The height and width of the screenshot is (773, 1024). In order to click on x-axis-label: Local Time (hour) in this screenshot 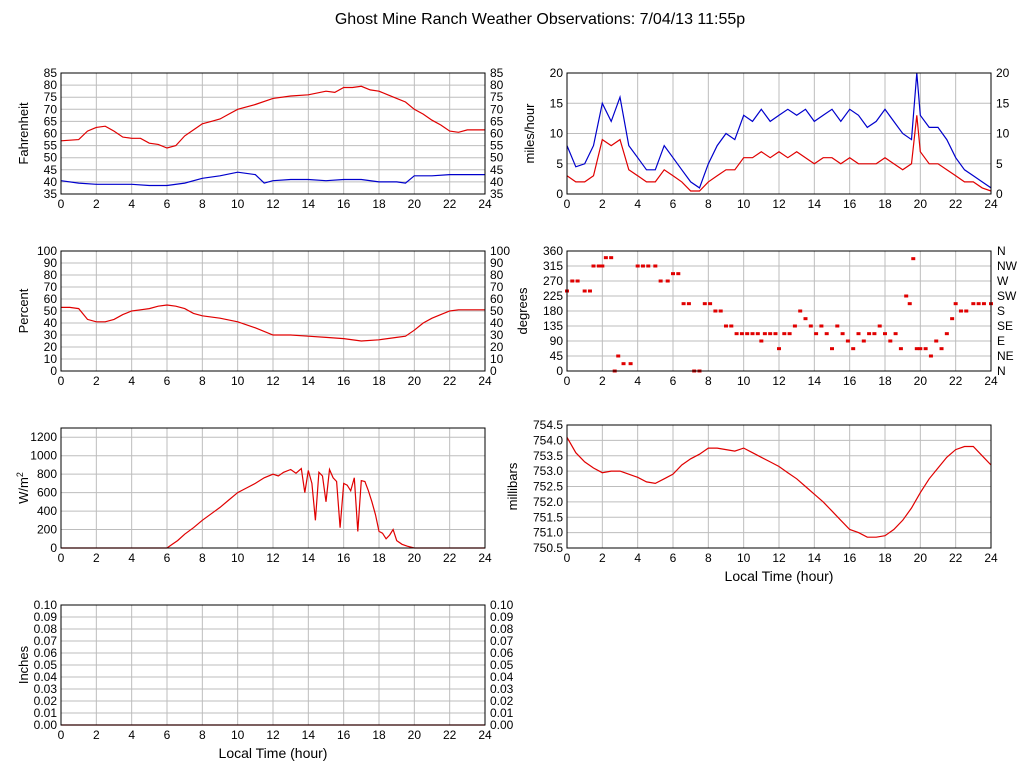, I will do `click(273, 753)`.